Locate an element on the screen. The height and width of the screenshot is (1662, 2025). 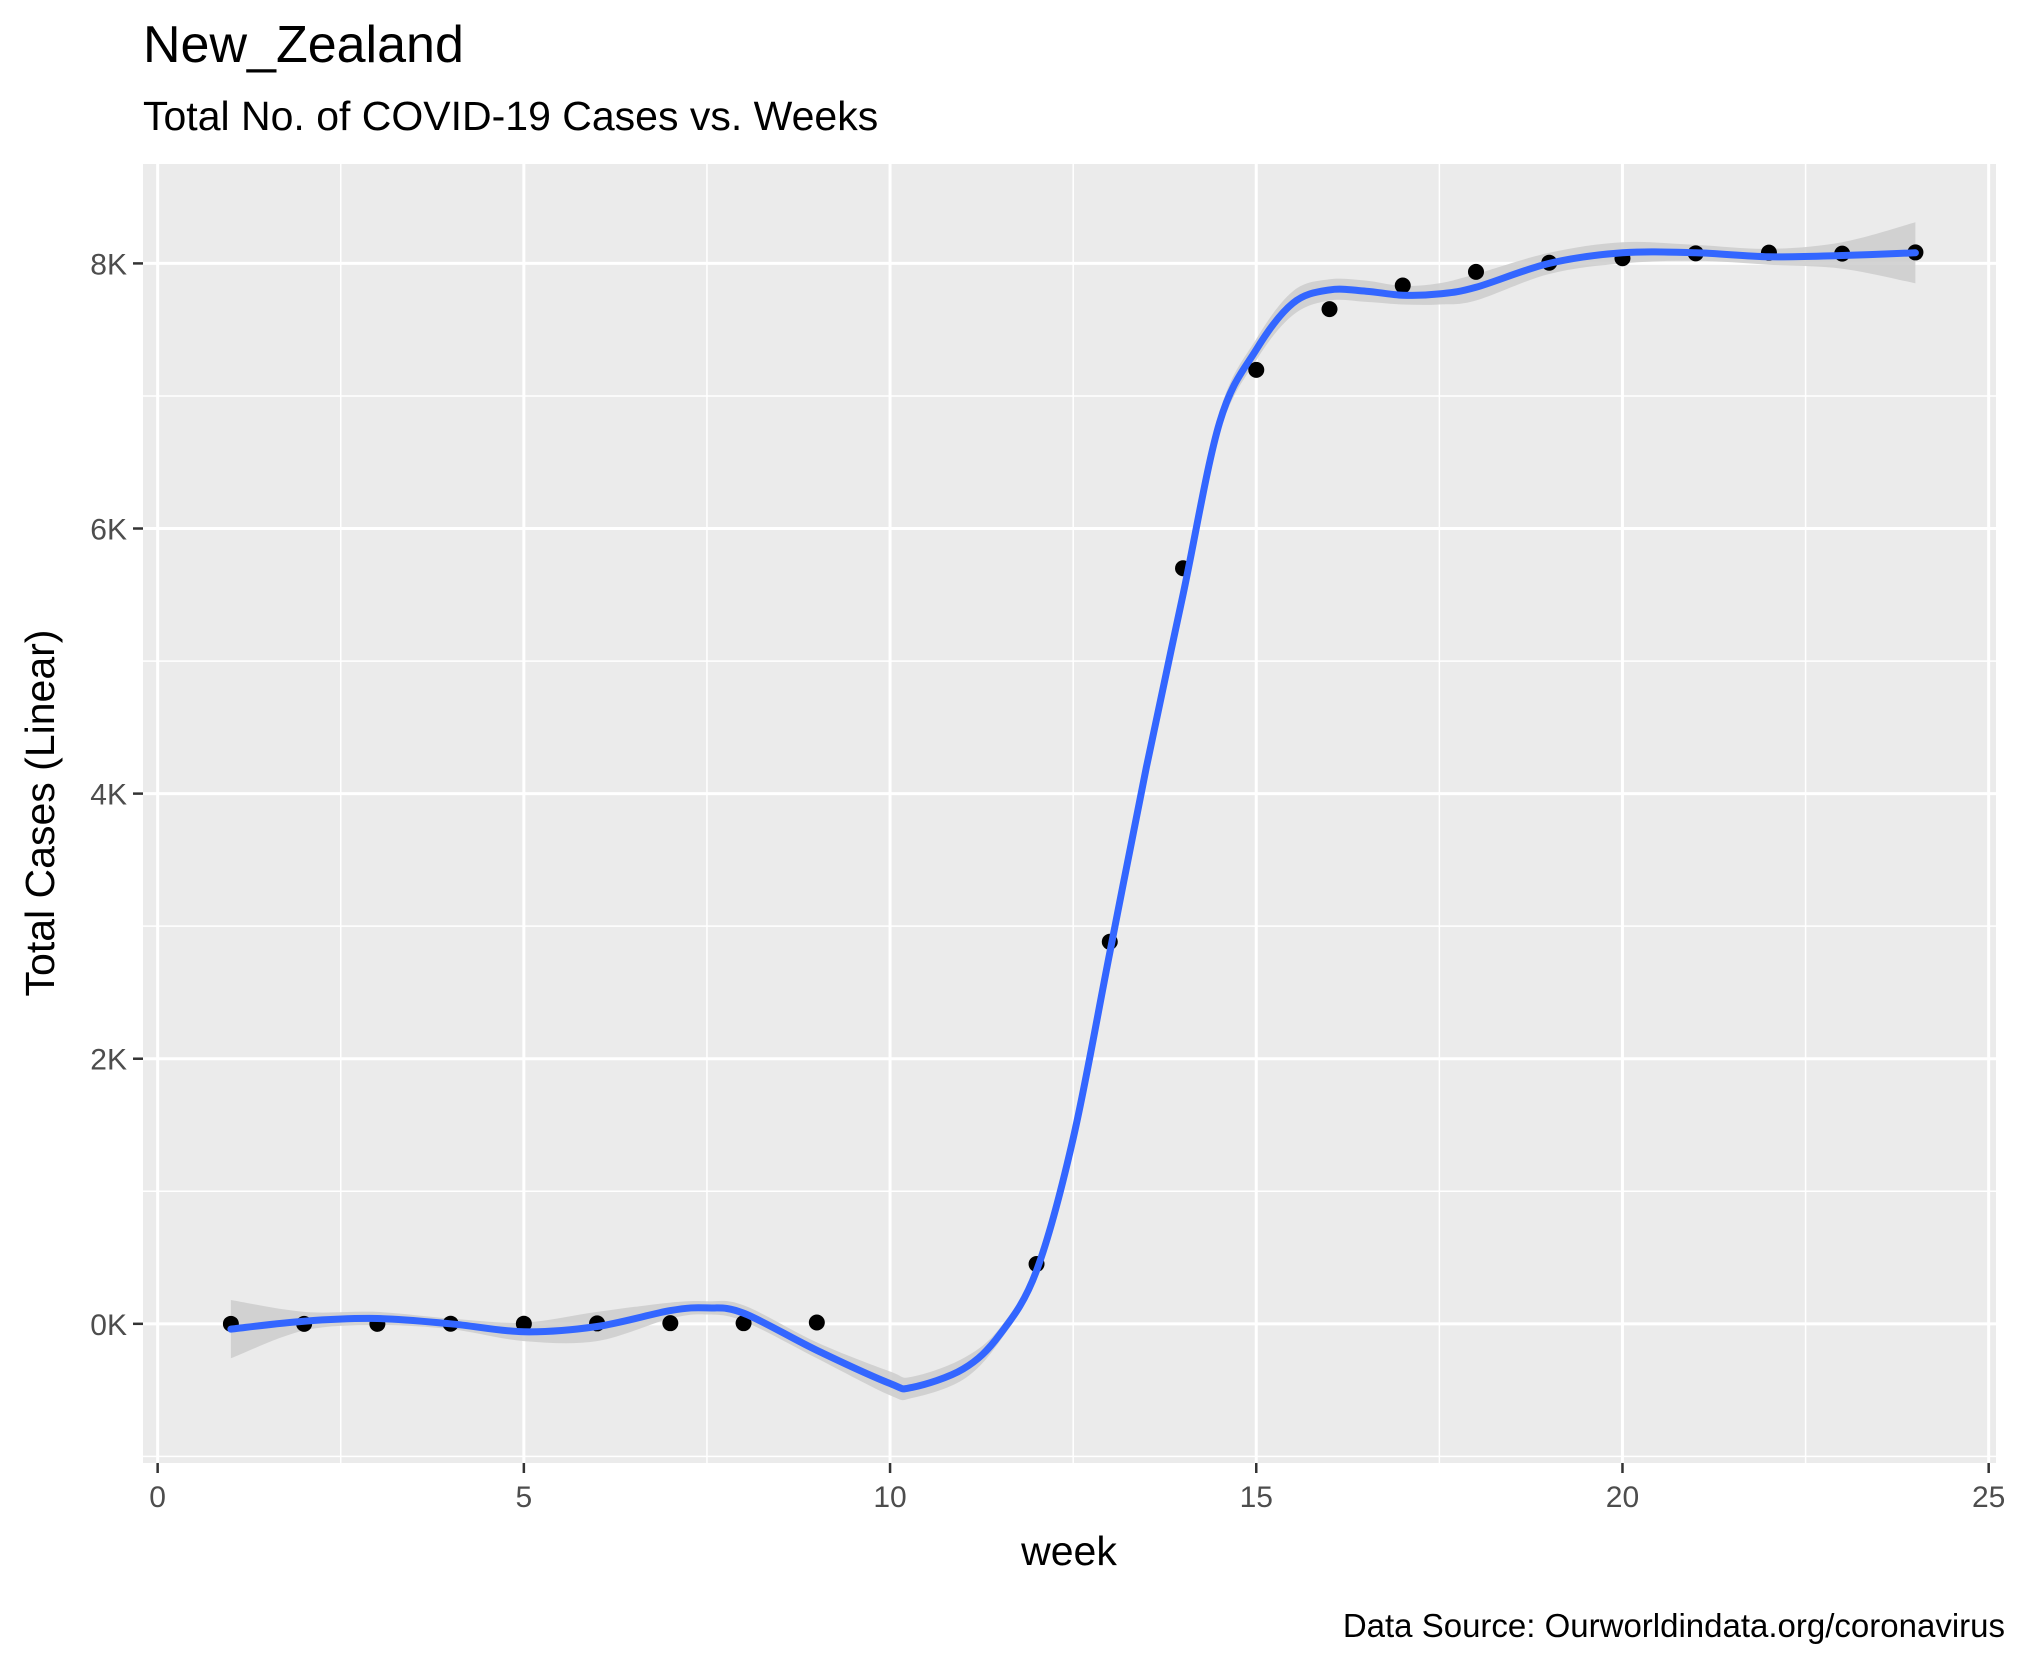
x-tick-label: 20 is located at coordinates (1622, 1497).